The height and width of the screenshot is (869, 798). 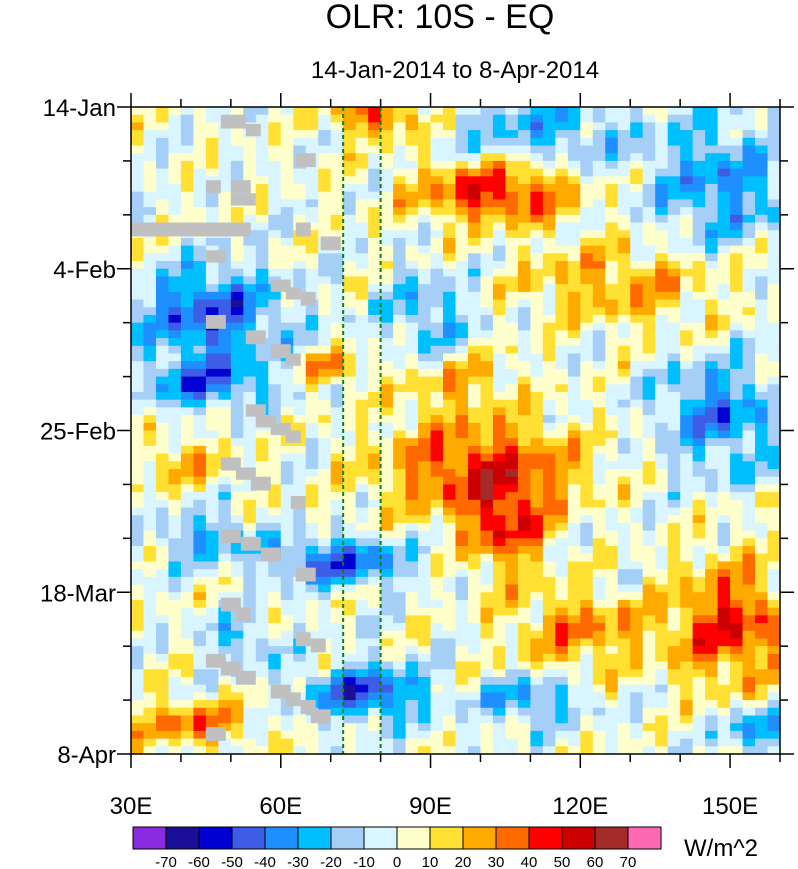 What do you see at coordinates (440, 18) in the screenshot?
I see `chart-title: OLR: 10S - EQ` at bounding box center [440, 18].